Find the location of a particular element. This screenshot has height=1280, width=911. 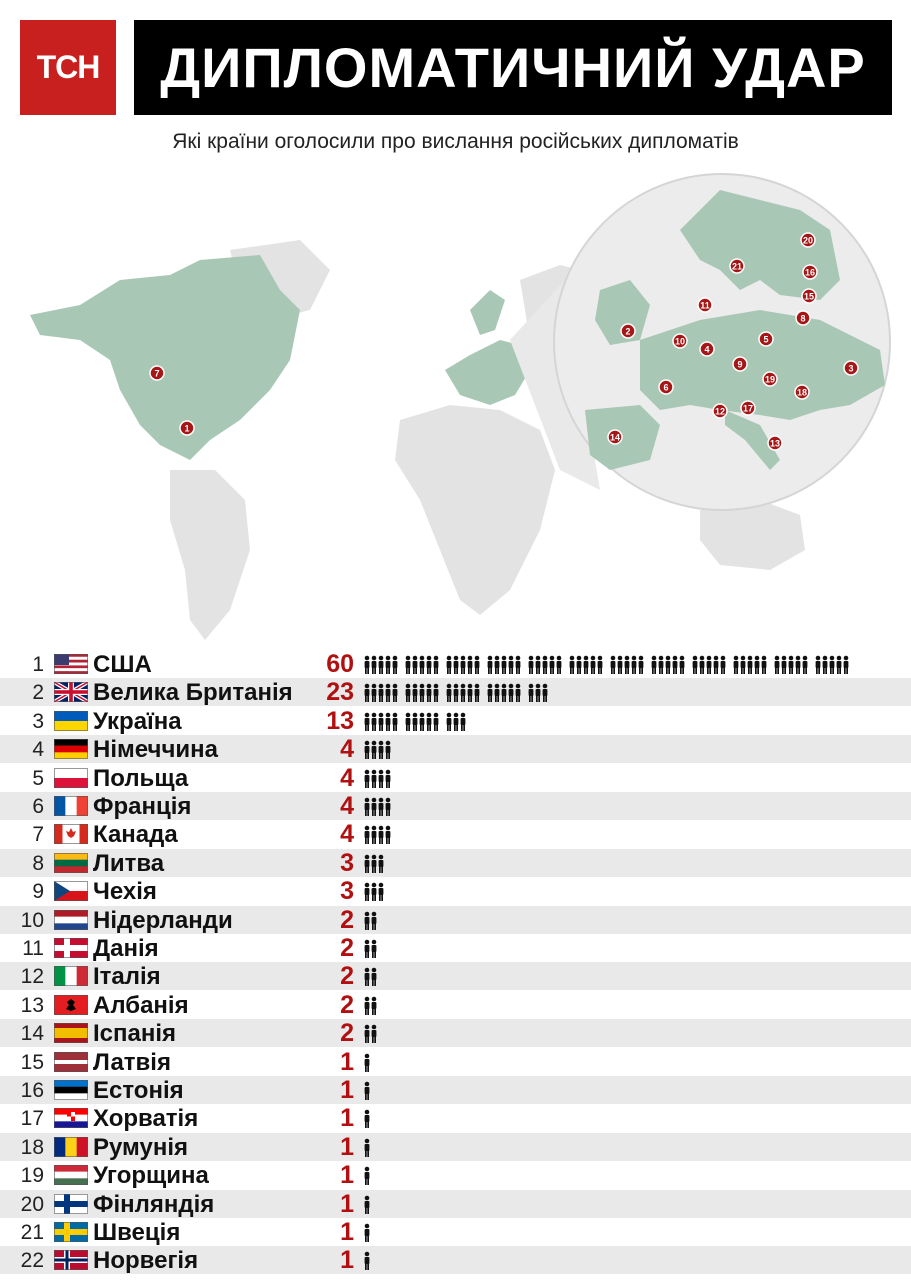

flag-hr-icon is located at coordinates (71, 1118).